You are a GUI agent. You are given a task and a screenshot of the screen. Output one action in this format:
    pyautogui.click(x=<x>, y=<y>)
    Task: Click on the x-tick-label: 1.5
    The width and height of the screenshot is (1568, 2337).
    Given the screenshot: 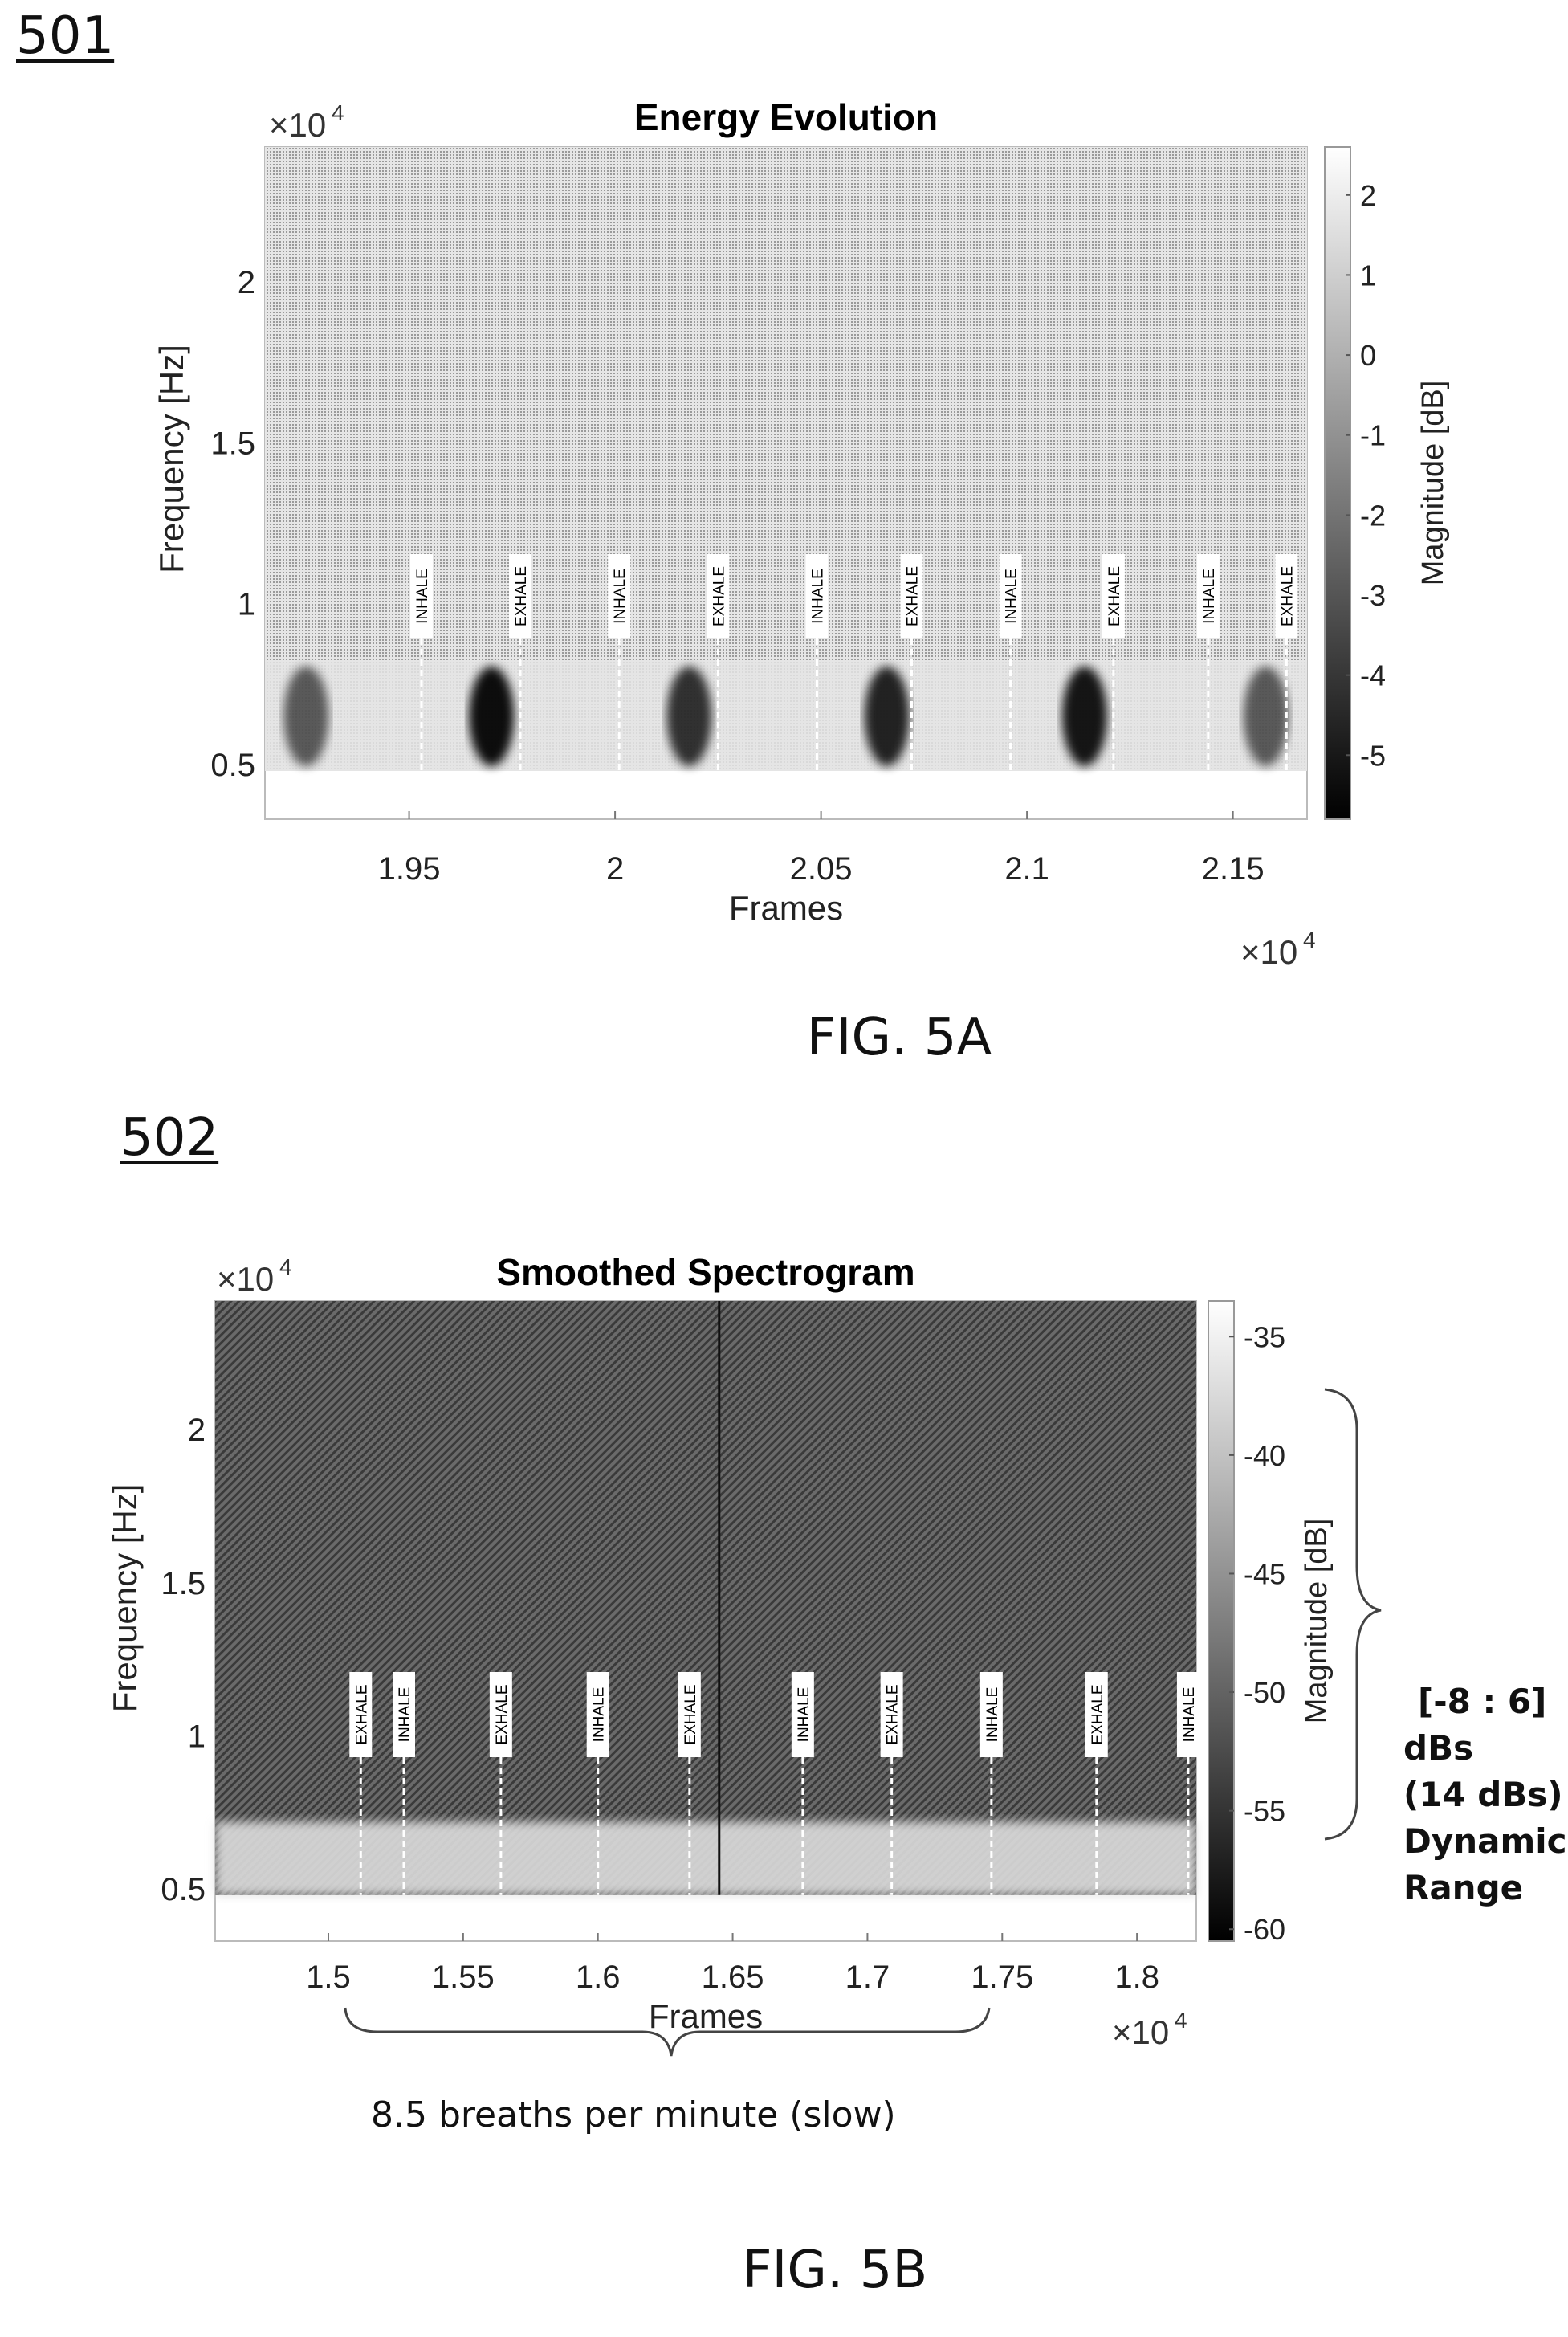 What is the action you would take?
    pyautogui.click(x=328, y=1977)
    